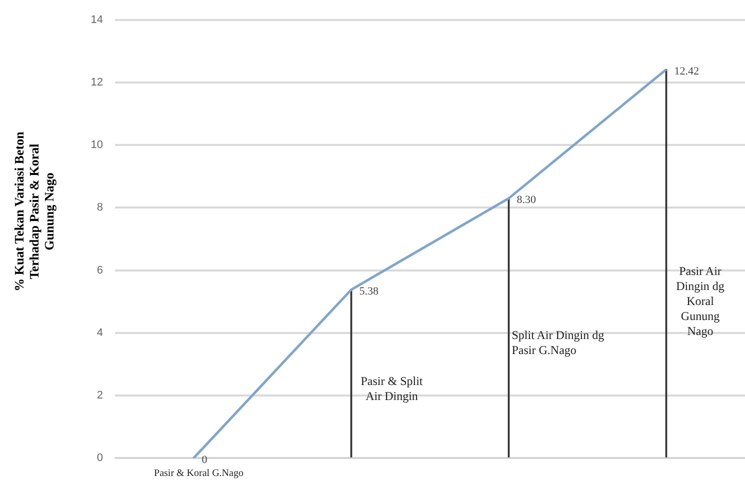 The width and height of the screenshot is (745, 491). What do you see at coordinates (34, 212) in the screenshot?
I see `y-axis-title: % Kuat Tekan Variasi Beton Terhadap Pasir & Koral Gunung Nago` at bounding box center [34, 212].